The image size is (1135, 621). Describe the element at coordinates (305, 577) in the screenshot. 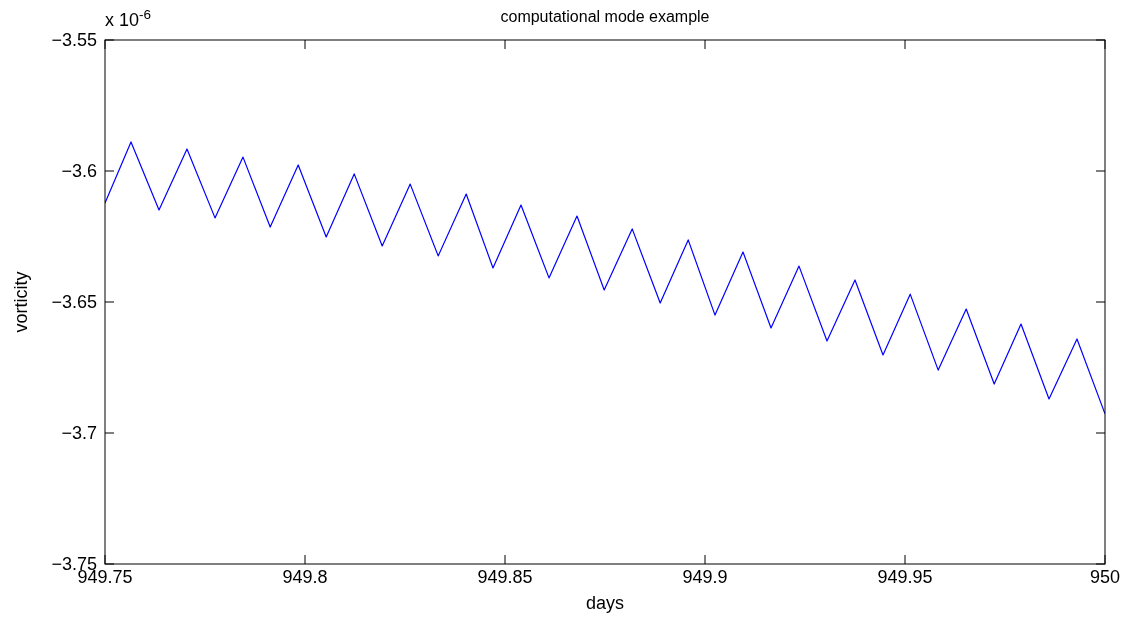

I see `x-tick-label: 949.8` at that location.